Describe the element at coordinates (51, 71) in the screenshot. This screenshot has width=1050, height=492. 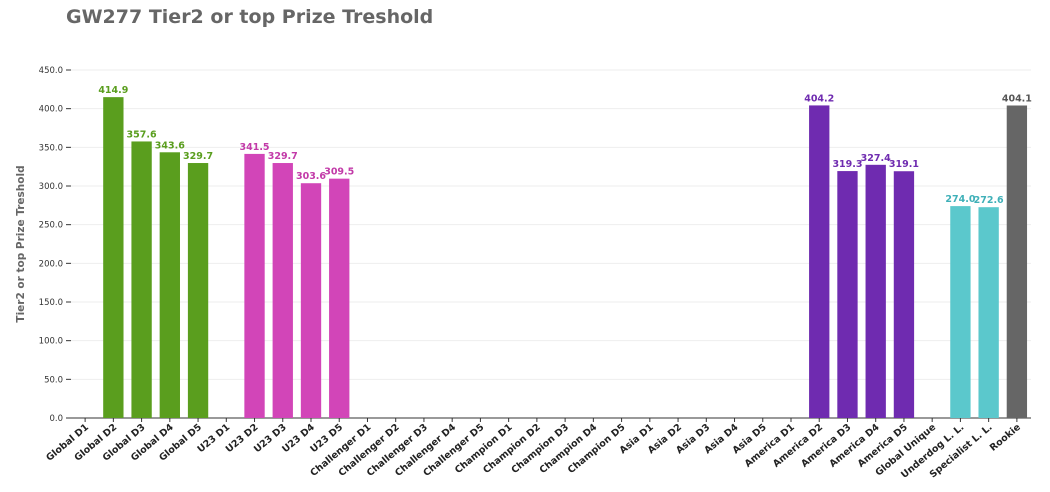
I see `y-tick-label: 450.0` at that location.